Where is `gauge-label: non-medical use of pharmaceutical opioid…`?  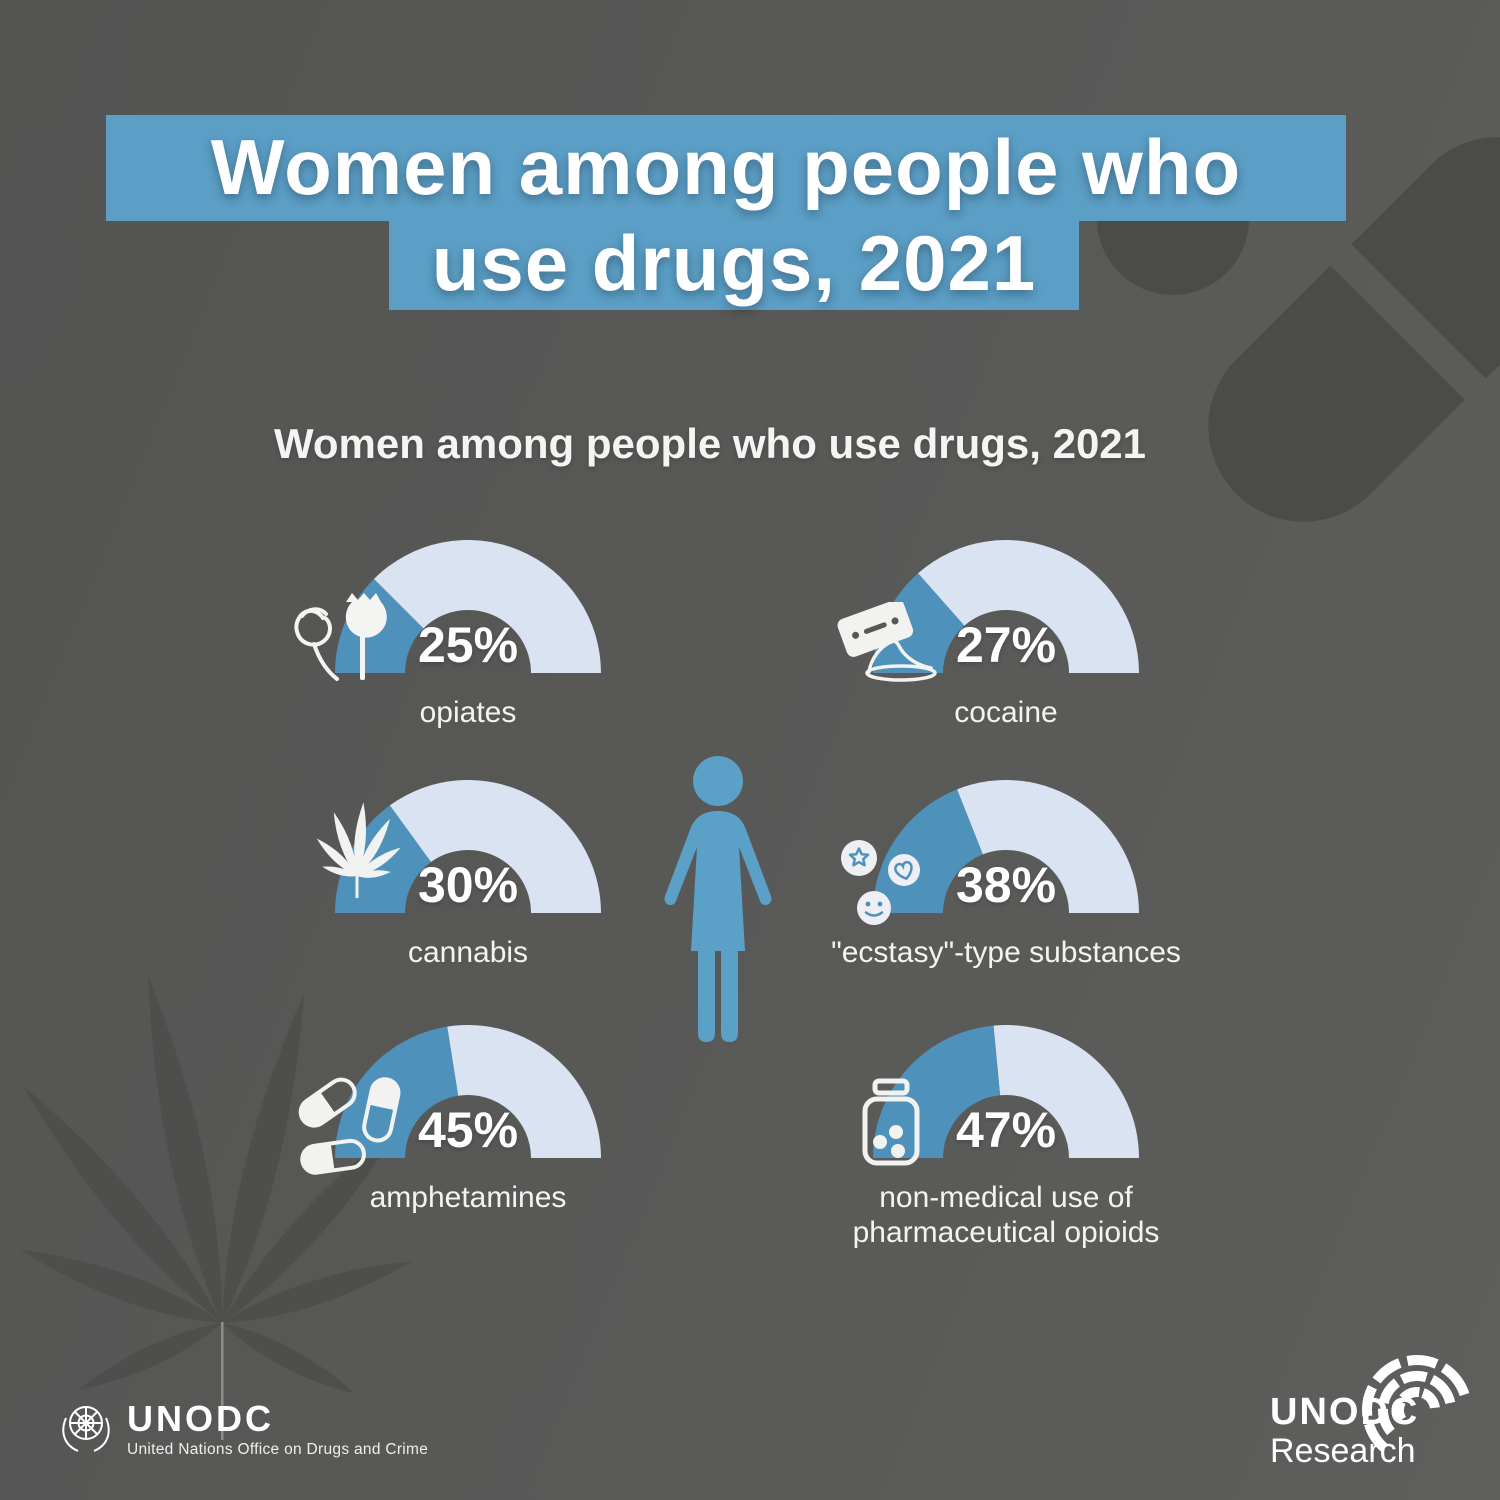
gauge-label: non-medical use of pharmaceutical opioid… is located at coordinates (1006, 1215).